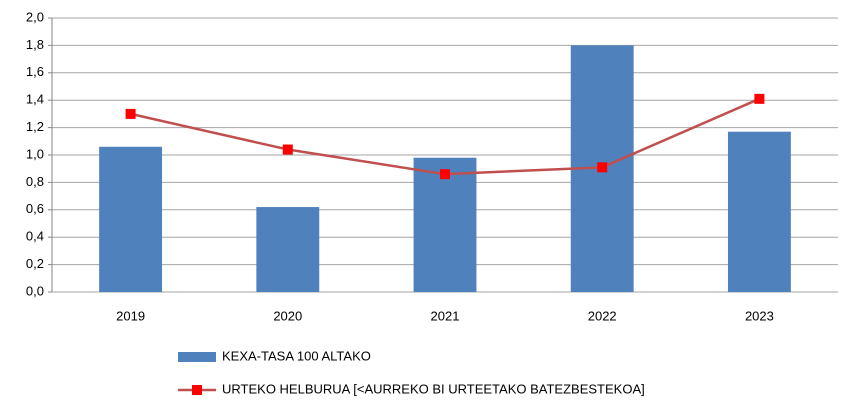 The height and width of the screenshot is (405, 856). I want to click on y-tick-label: 2,0, so click(35, 16).